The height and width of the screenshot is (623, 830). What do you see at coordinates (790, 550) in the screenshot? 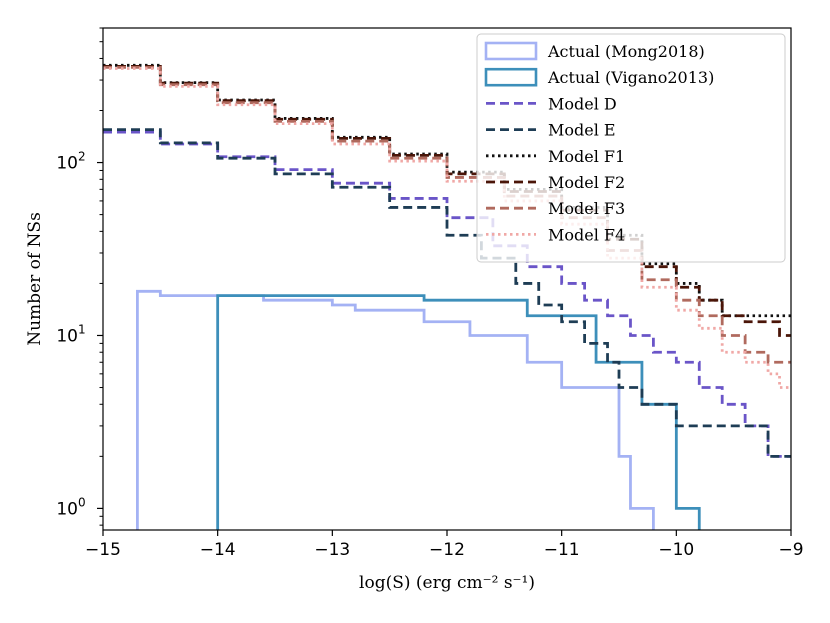
I see `x-tick-label: −9` at bounding box center [790, 550].